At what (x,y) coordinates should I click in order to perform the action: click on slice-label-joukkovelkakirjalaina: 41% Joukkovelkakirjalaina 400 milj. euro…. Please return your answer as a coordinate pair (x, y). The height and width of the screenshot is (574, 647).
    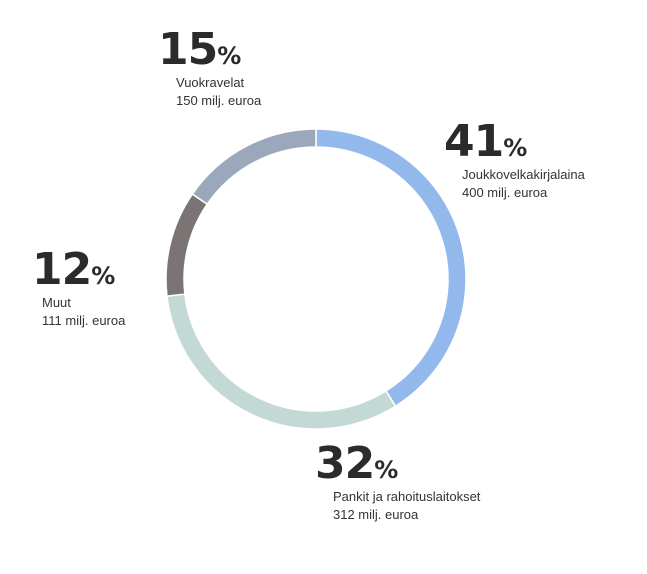
    Looking at the image, I should click on (514, 161).